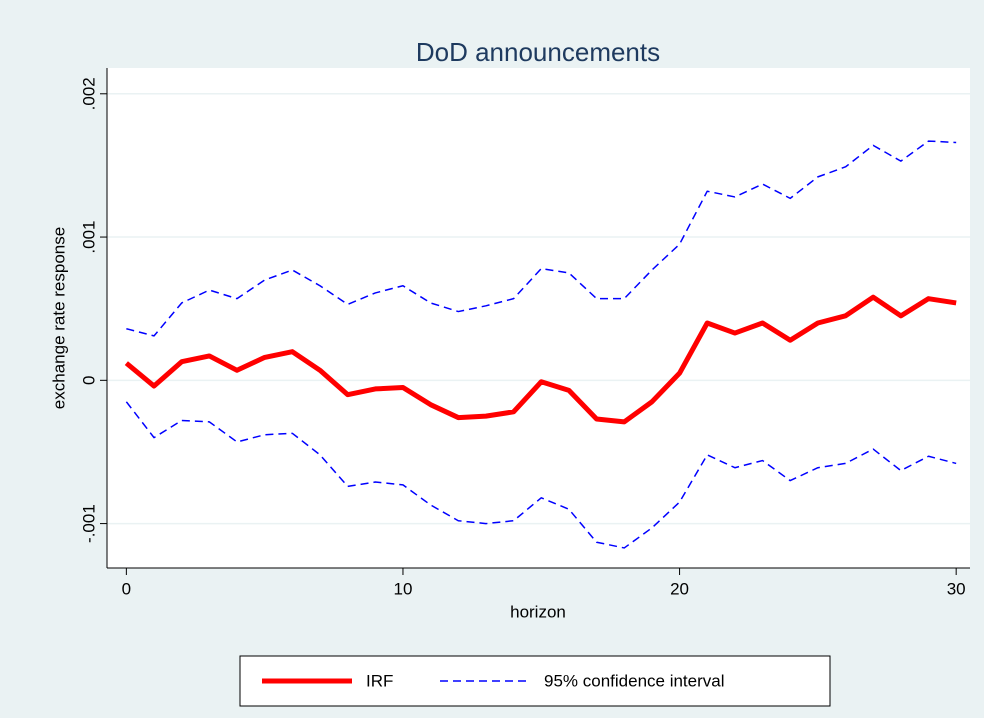  I want to click on y-tick-label: 0, so click(88, 380).